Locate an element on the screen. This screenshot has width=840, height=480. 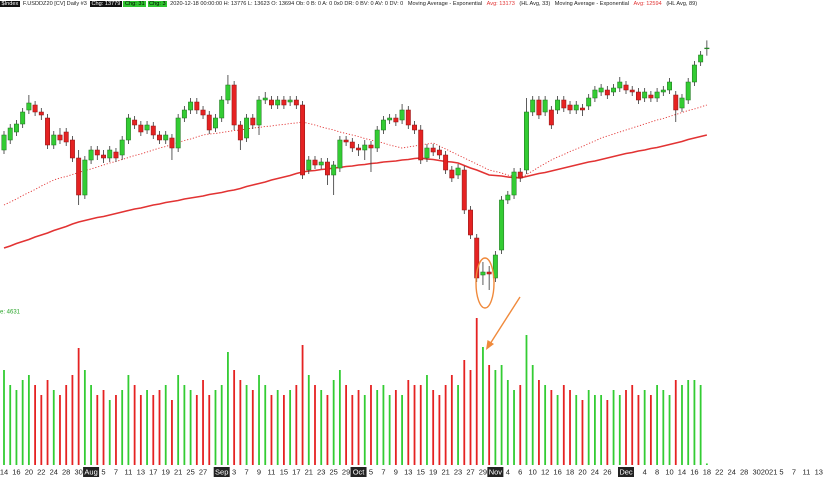
x-tick-label: 20 is located at coordinates (582, 471).